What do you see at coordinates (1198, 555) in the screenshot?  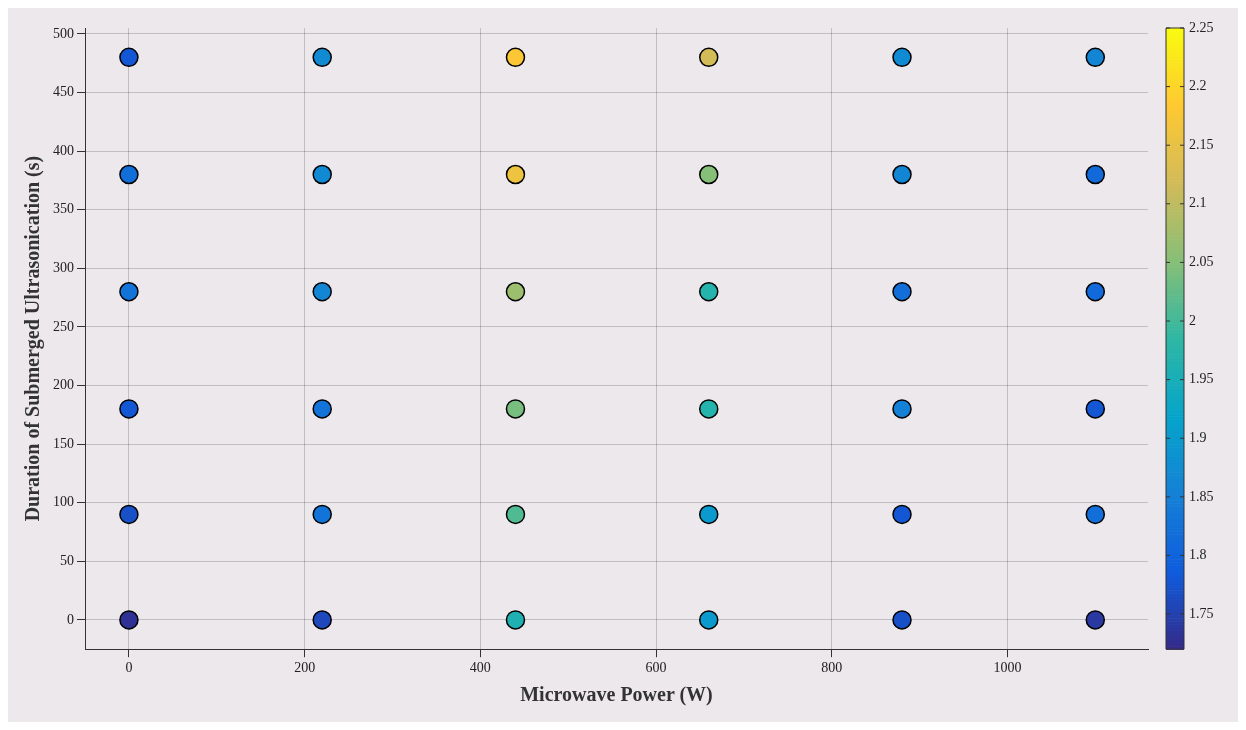 I see `color-bar-label: 1.8` at bounding box center [1198, 555].